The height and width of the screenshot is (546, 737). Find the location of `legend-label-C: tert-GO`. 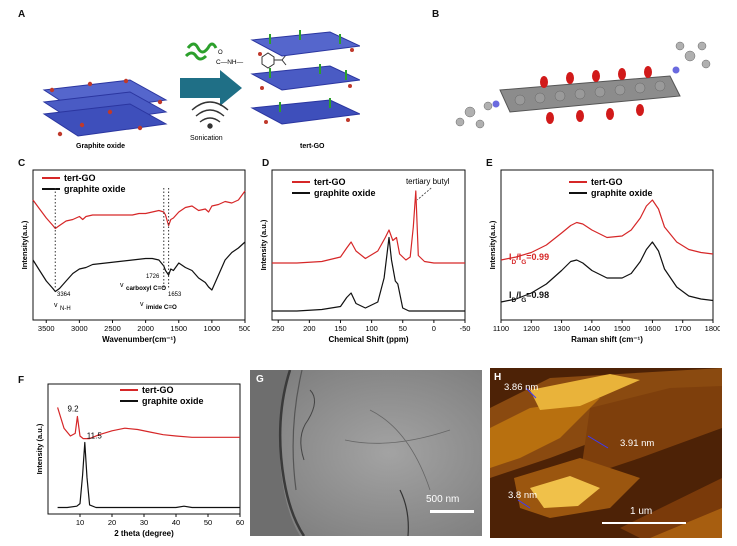

legend-label-C: tert-GO is located at coordinates (80, 178).